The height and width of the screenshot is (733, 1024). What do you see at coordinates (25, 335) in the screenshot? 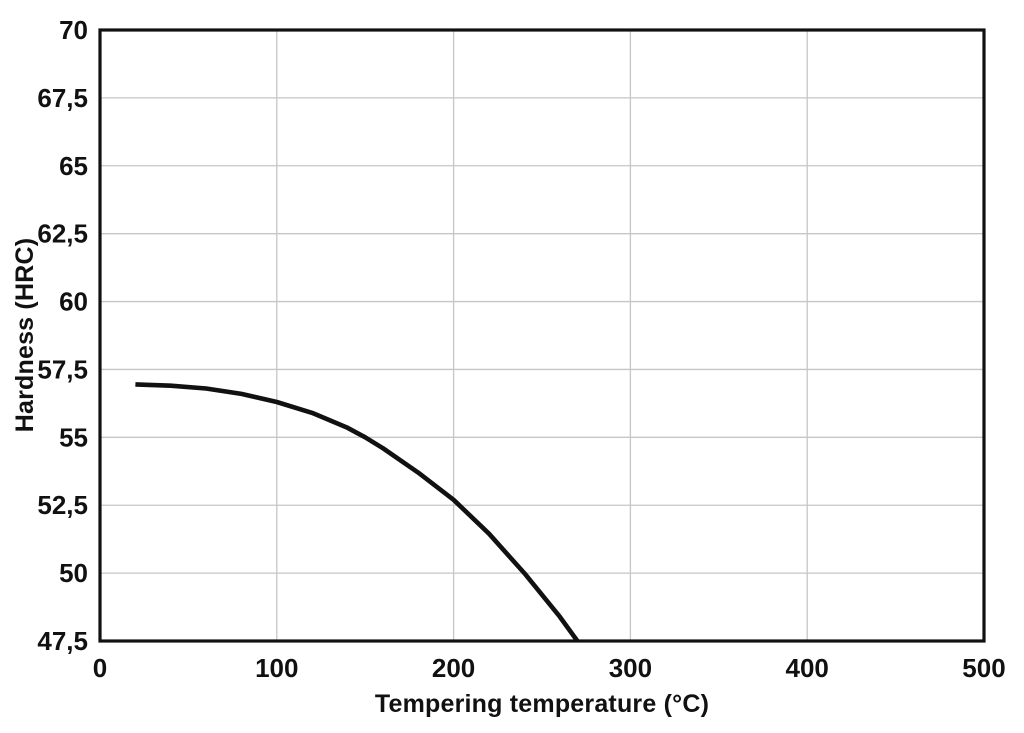
I see `y-axis-title: Hardness (HRC)` at bounding box center [25, 335].